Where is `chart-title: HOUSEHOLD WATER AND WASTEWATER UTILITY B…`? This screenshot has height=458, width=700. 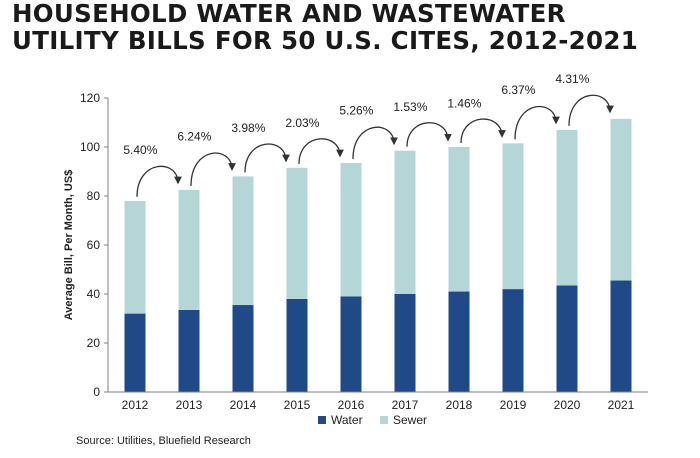
chart-title: HOUSEHOLD WATER AND WASTEWATER UTILITY B… is located at coordinates (325, 27).